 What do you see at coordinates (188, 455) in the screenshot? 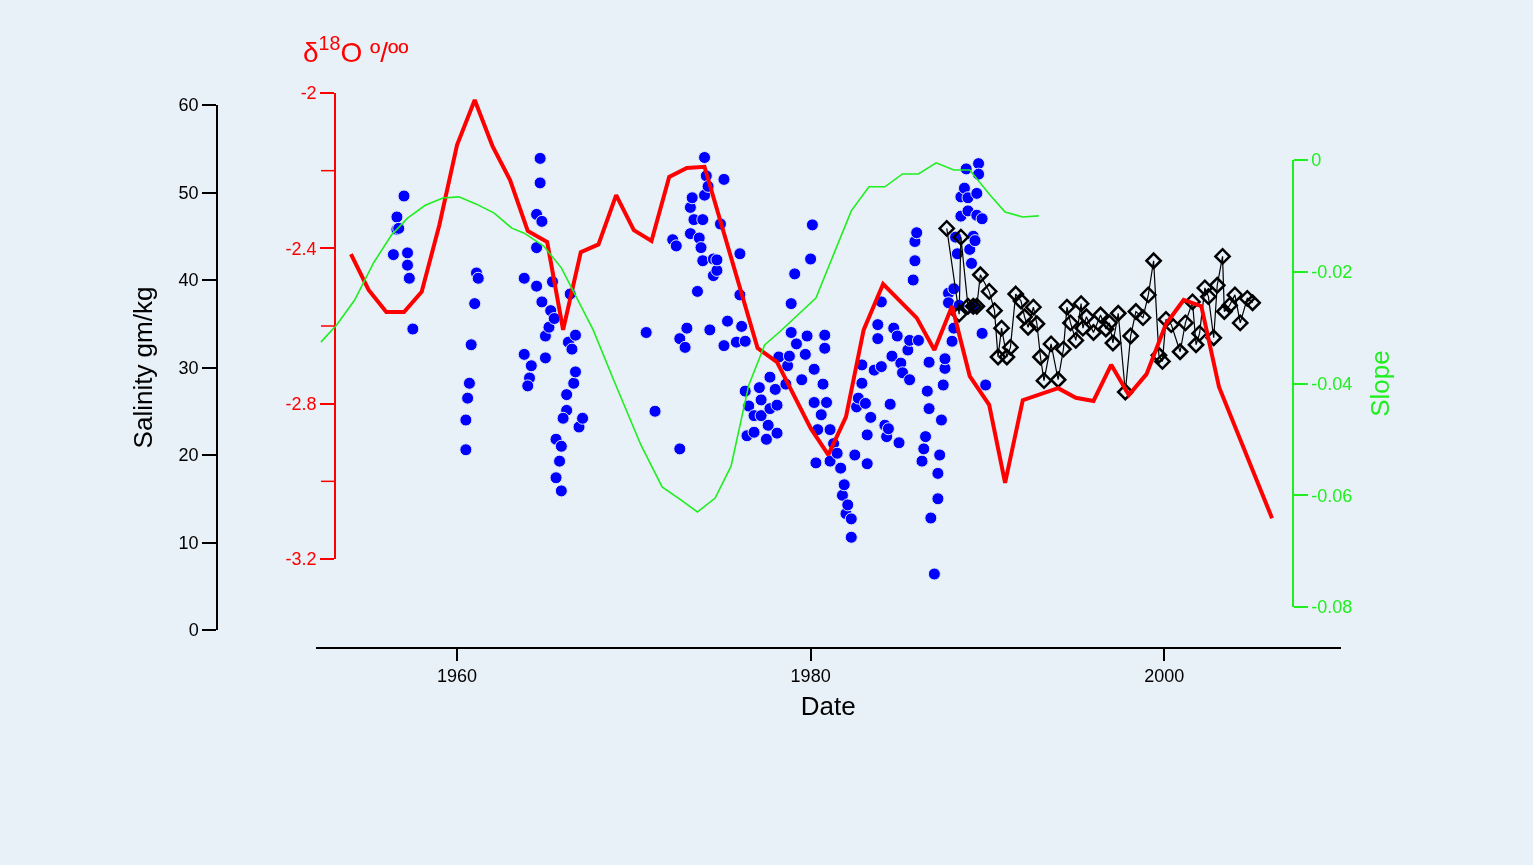
I see `y-tick-label: 20` at bounding box center [188, 455].